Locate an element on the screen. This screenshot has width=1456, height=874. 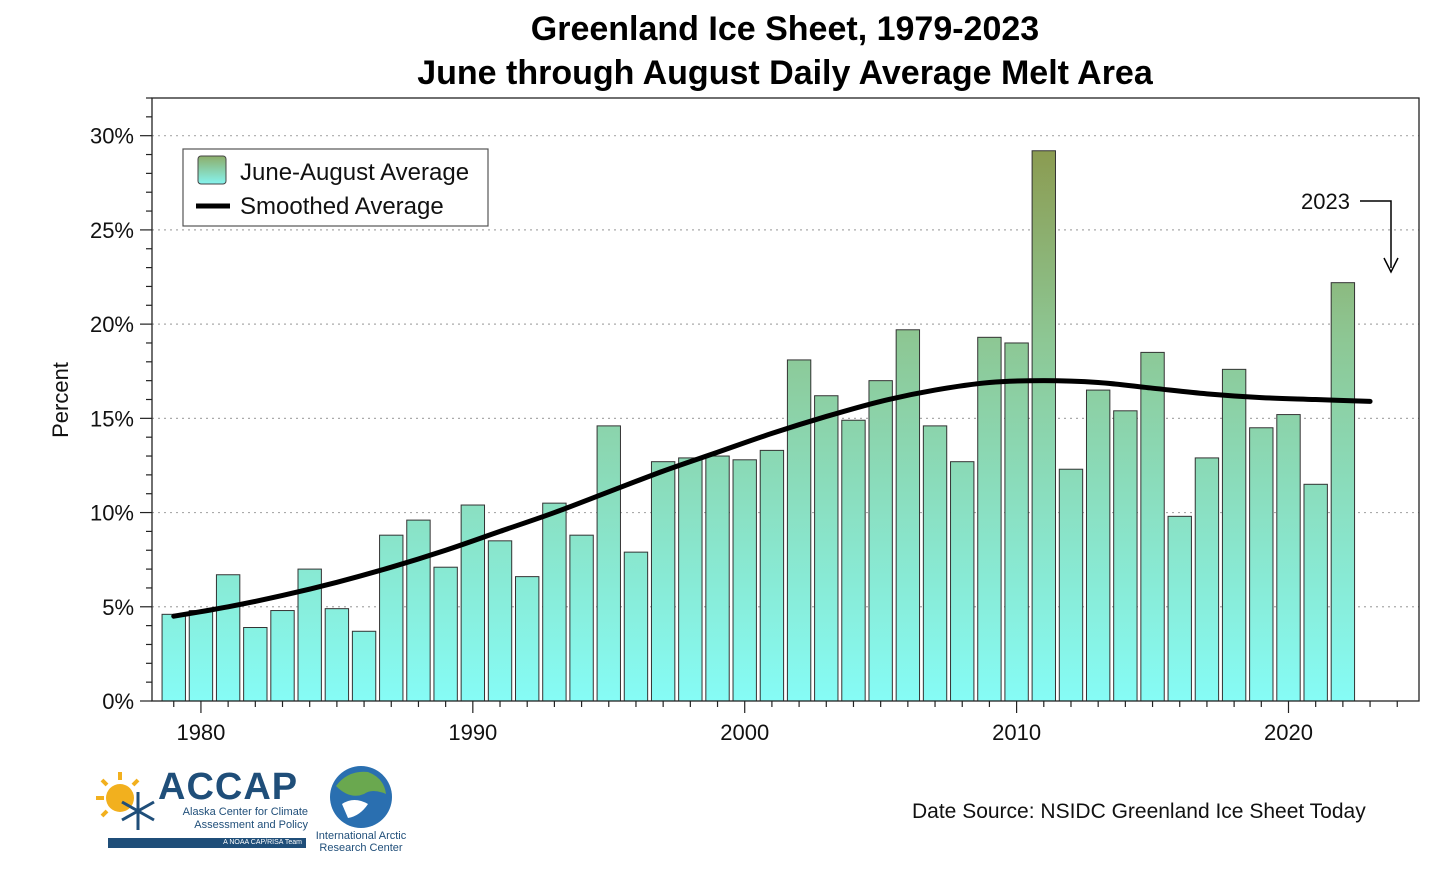
bar-2003 is located at coordinates (826, 548).